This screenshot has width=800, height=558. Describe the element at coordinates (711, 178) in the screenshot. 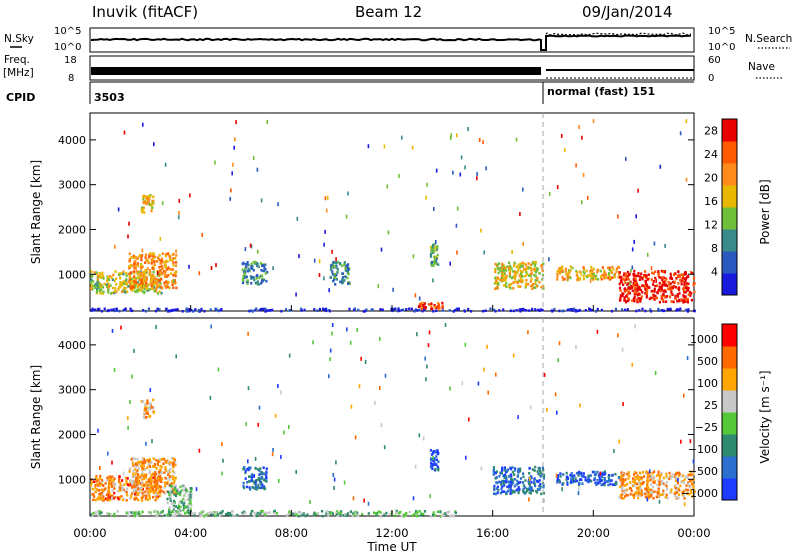

I see `power-colorbar-tick: 20` at that location.